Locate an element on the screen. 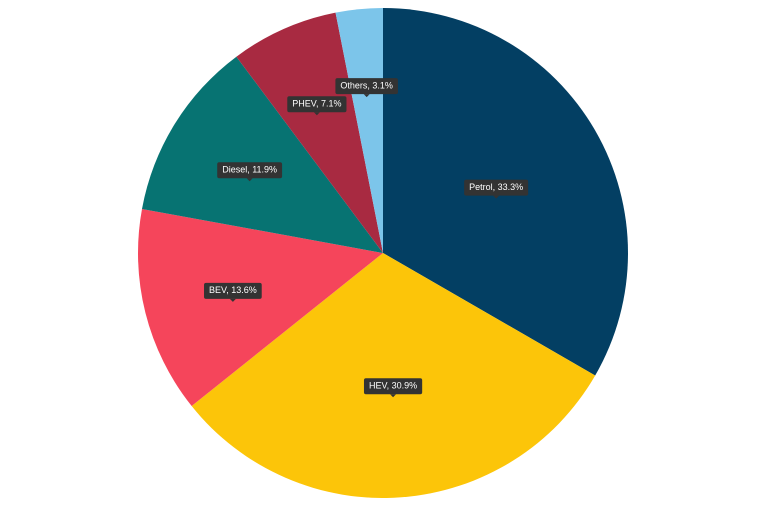  label-text: Others, 3.1% is located at coordinates (366, 85).